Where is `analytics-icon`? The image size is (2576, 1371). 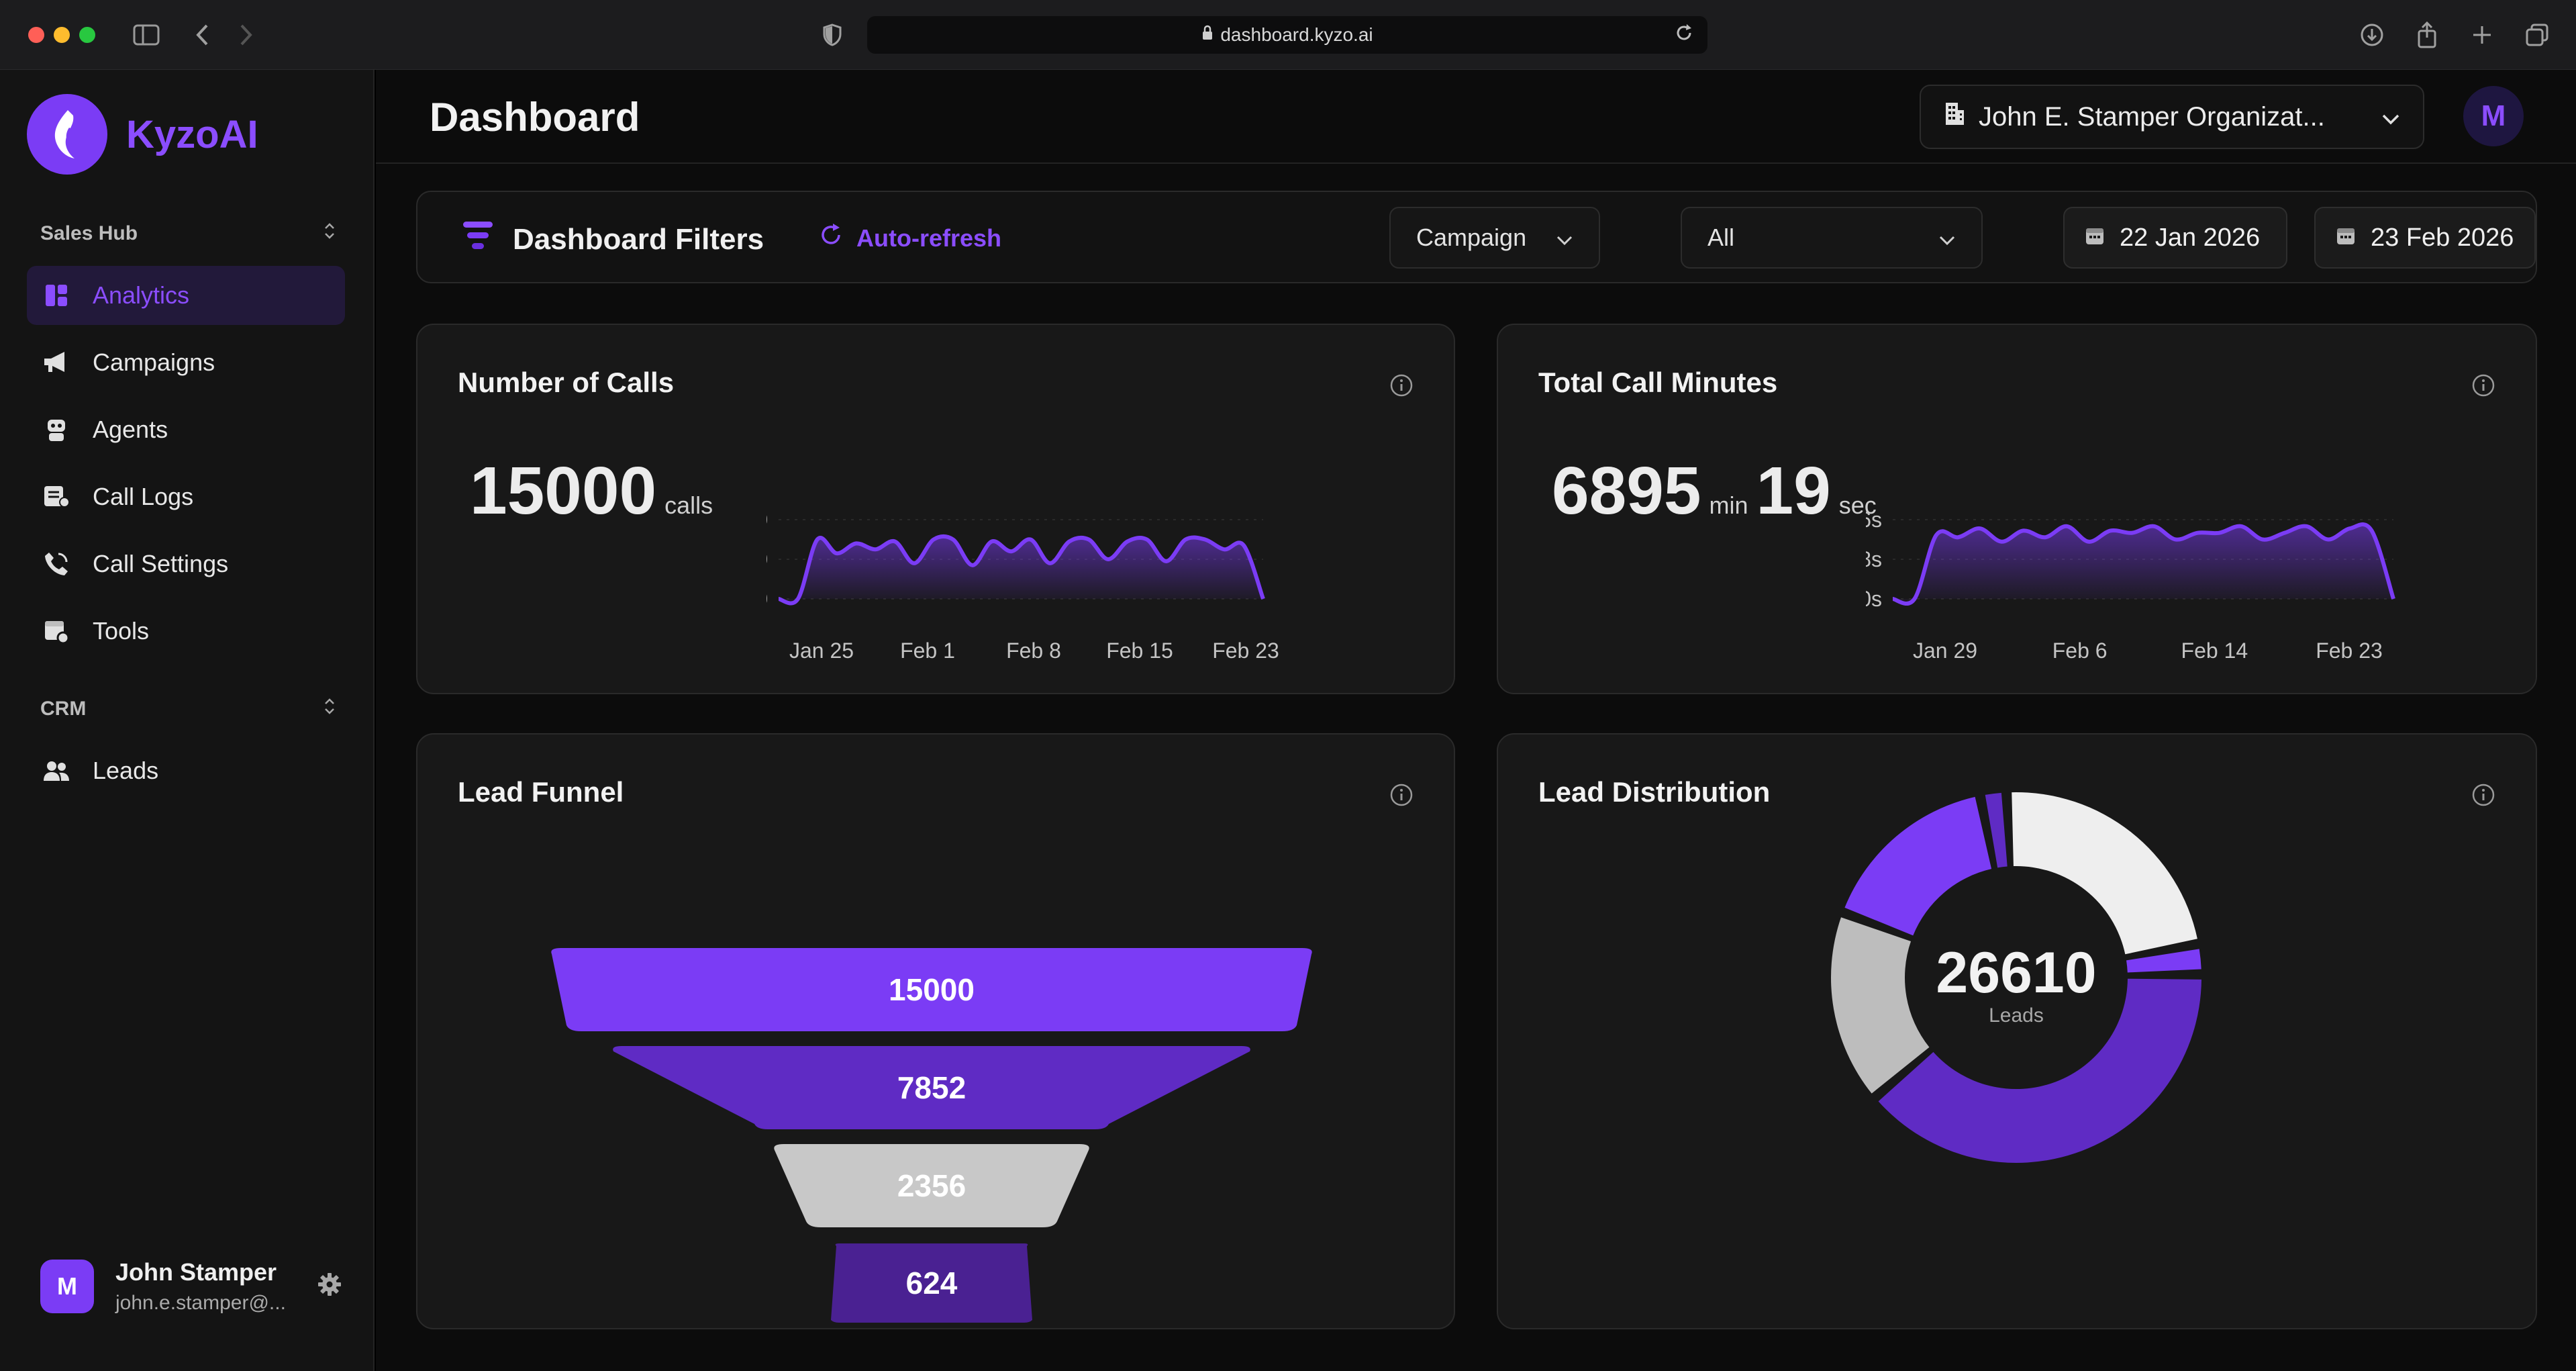
analytics-icon is located at coordinates (56, 295).